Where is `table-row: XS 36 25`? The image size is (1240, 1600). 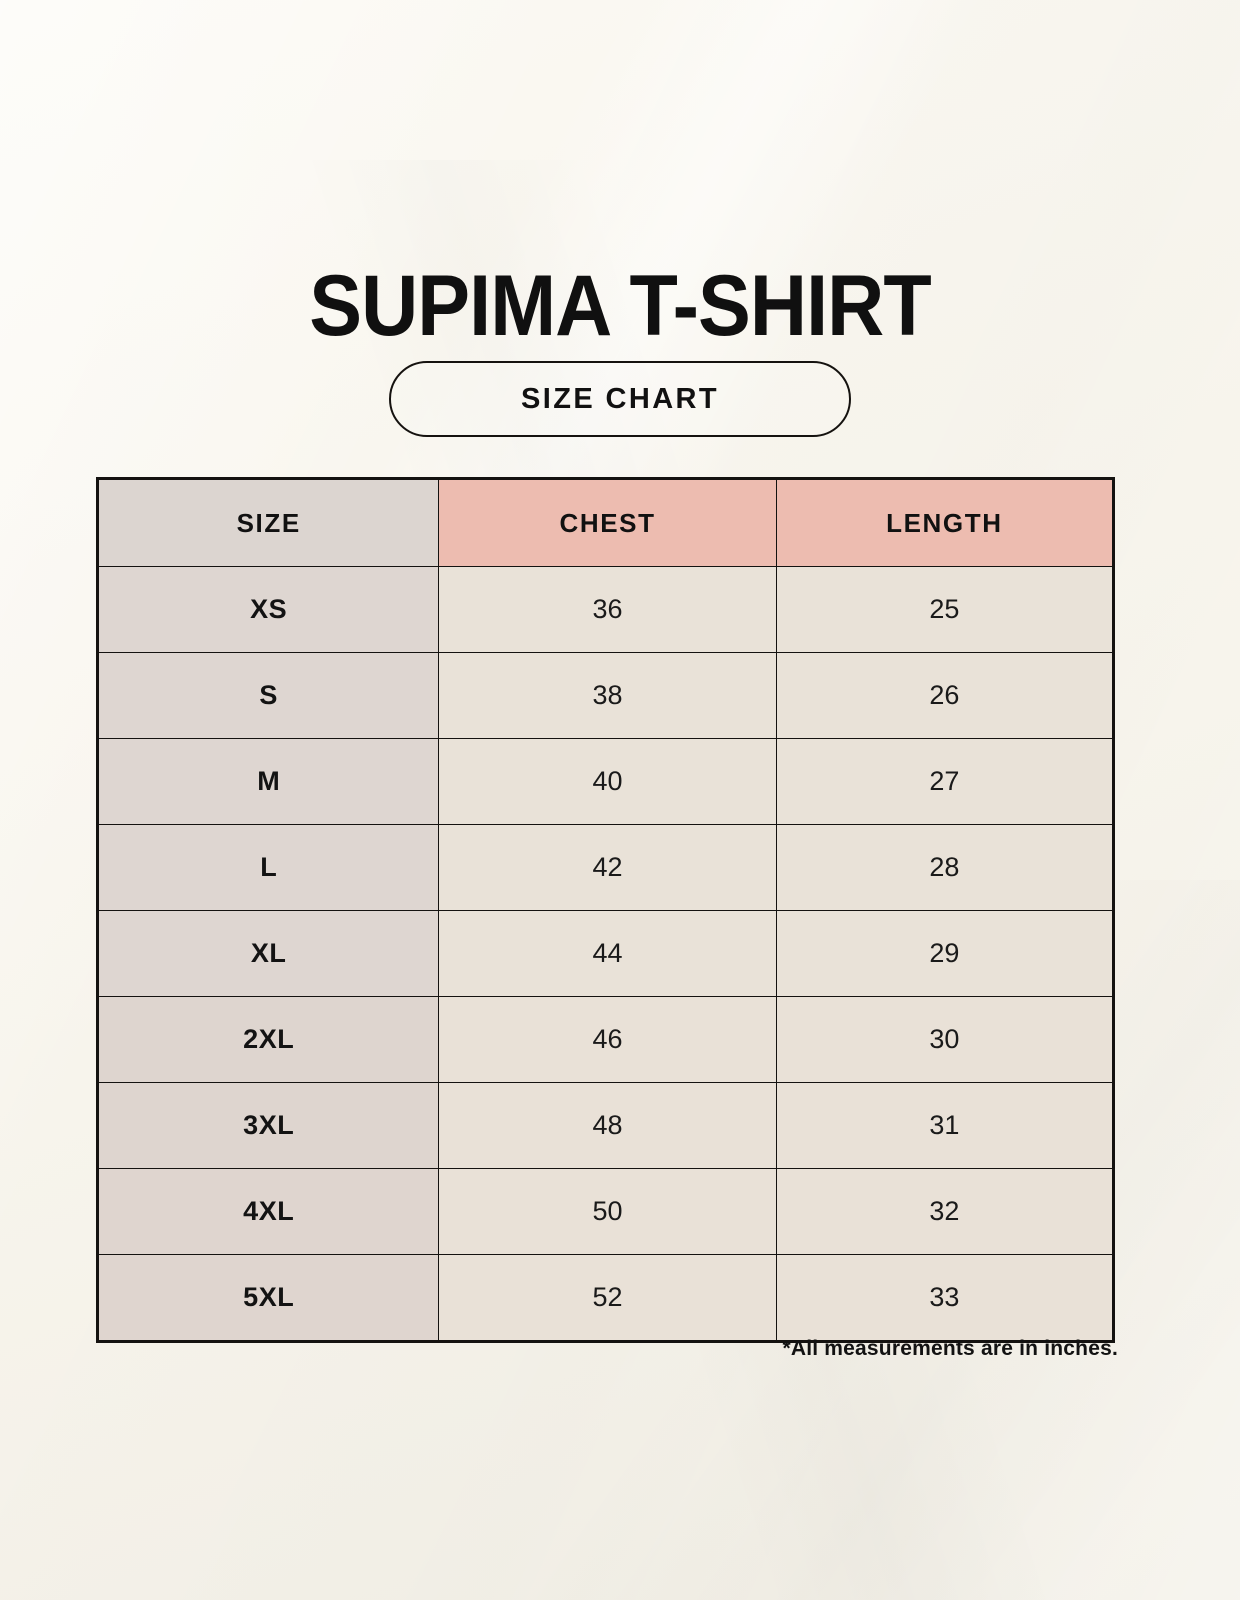 table-row: XS 36 25 is located at coordinates (605, 609).